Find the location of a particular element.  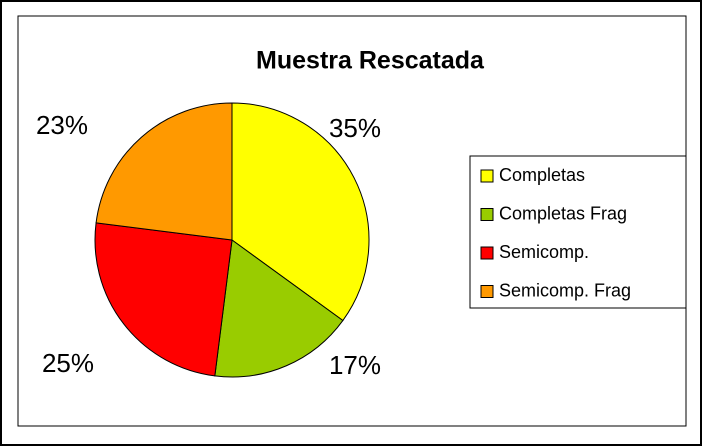

legend-label: Semicomp. is located at coordinates (544, 252).